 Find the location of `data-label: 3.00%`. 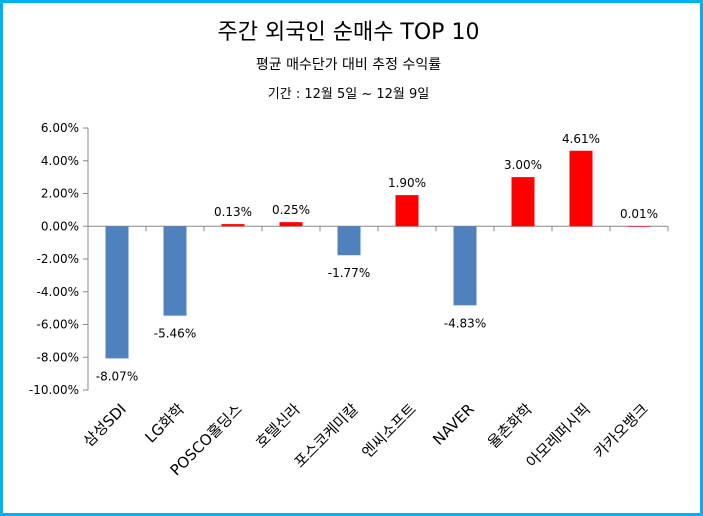

data-label: 3.00% is located at coordinates (523, 165).